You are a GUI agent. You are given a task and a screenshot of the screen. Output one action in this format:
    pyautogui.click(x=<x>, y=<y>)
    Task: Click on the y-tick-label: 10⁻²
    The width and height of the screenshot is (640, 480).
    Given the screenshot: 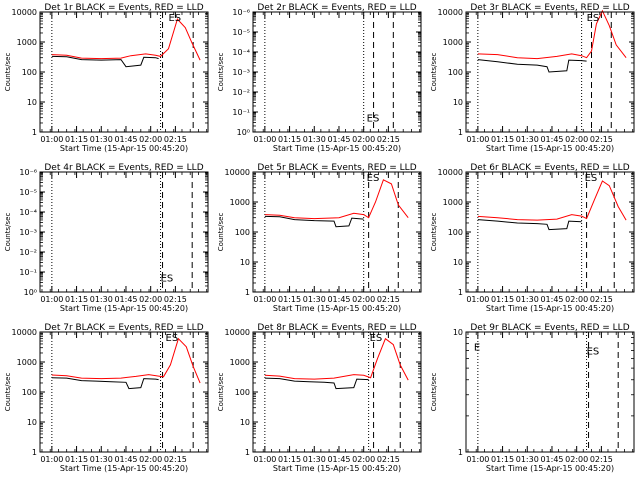 What is the action you would take?
    pyautogui.click(x=241, y=92)
    